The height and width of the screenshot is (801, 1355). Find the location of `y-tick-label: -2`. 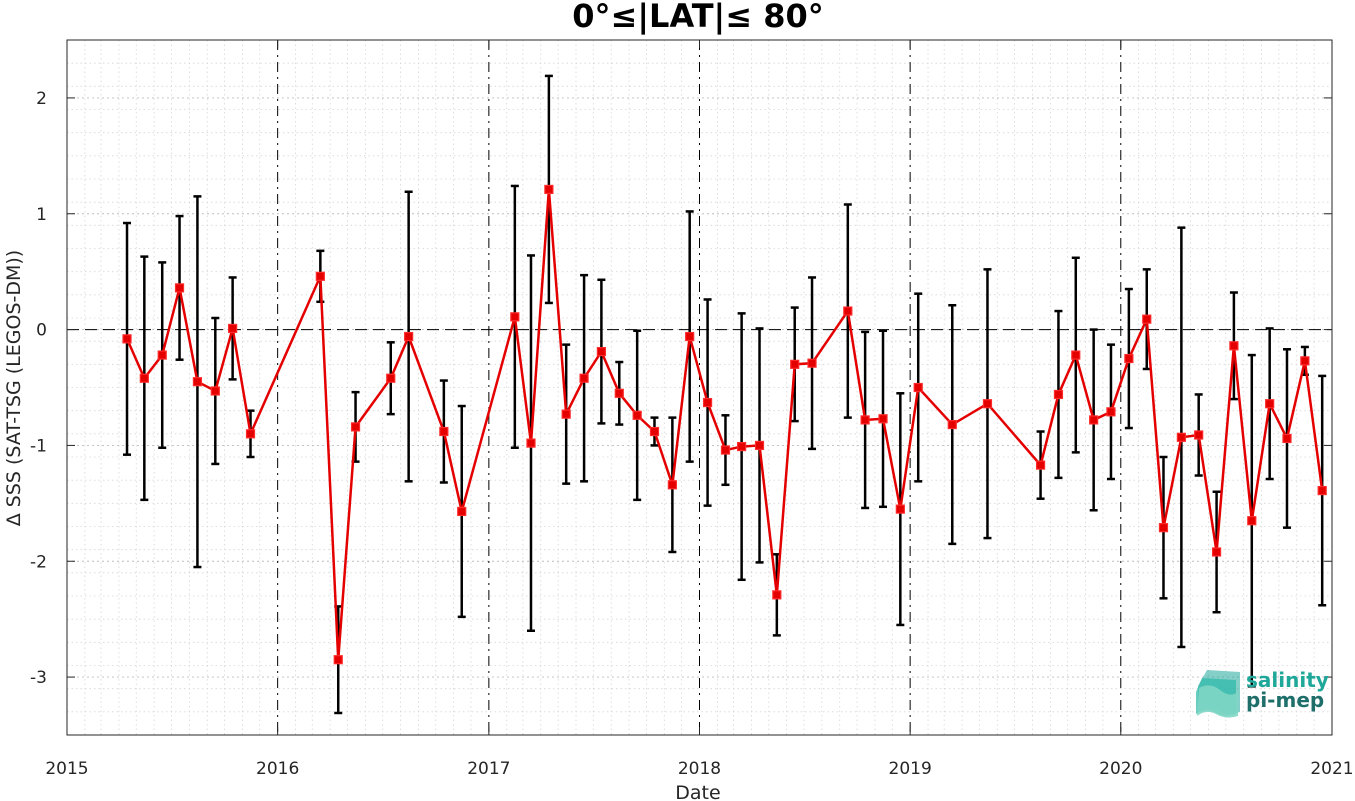

y-tick-label: -2 is located at coordinates (38, 562).